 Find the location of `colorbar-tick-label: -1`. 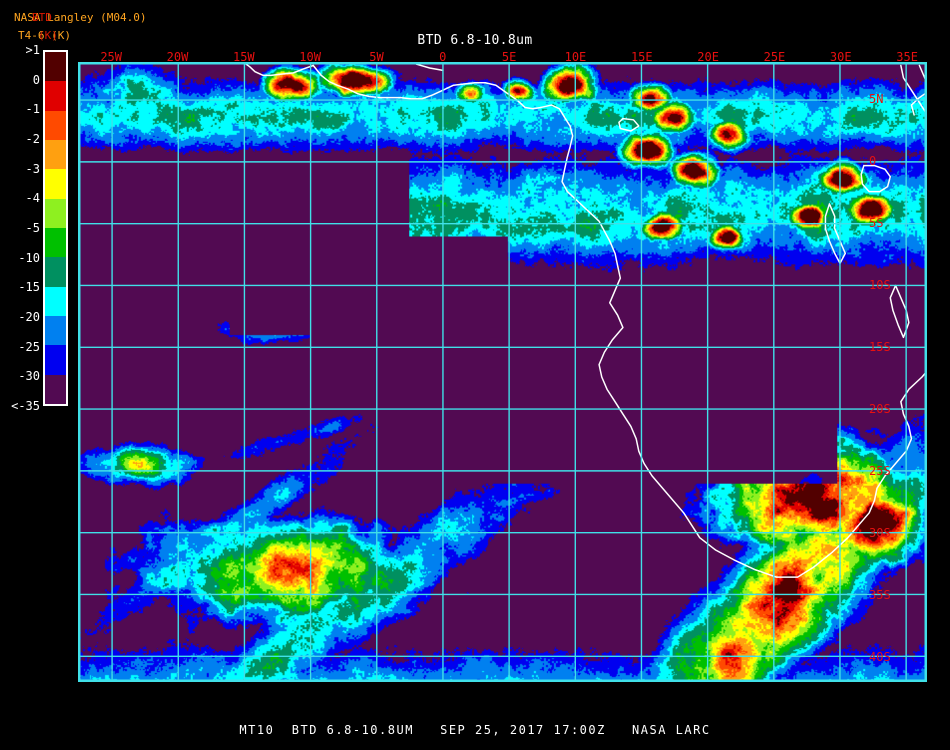

colorbar-tick-label: -1 is located at coordinates (32, 109).